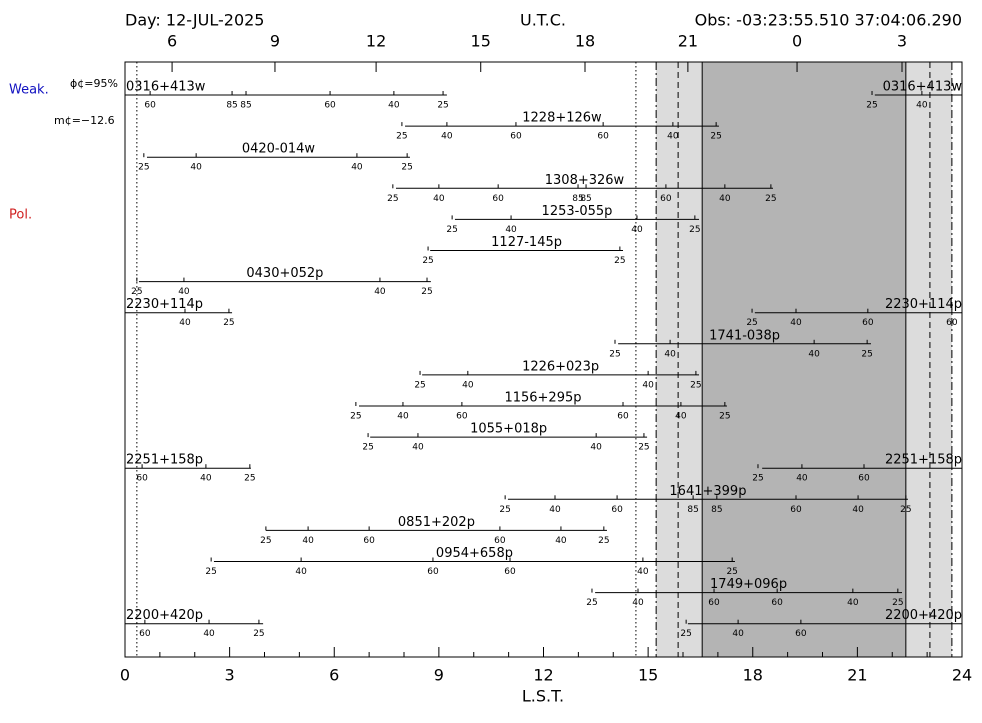 The image size is (982, 723). What do you see at coordinates (376, 41) in the screenshot?
I see `utc-tick-label: 12` at bounding box center [376, 41].